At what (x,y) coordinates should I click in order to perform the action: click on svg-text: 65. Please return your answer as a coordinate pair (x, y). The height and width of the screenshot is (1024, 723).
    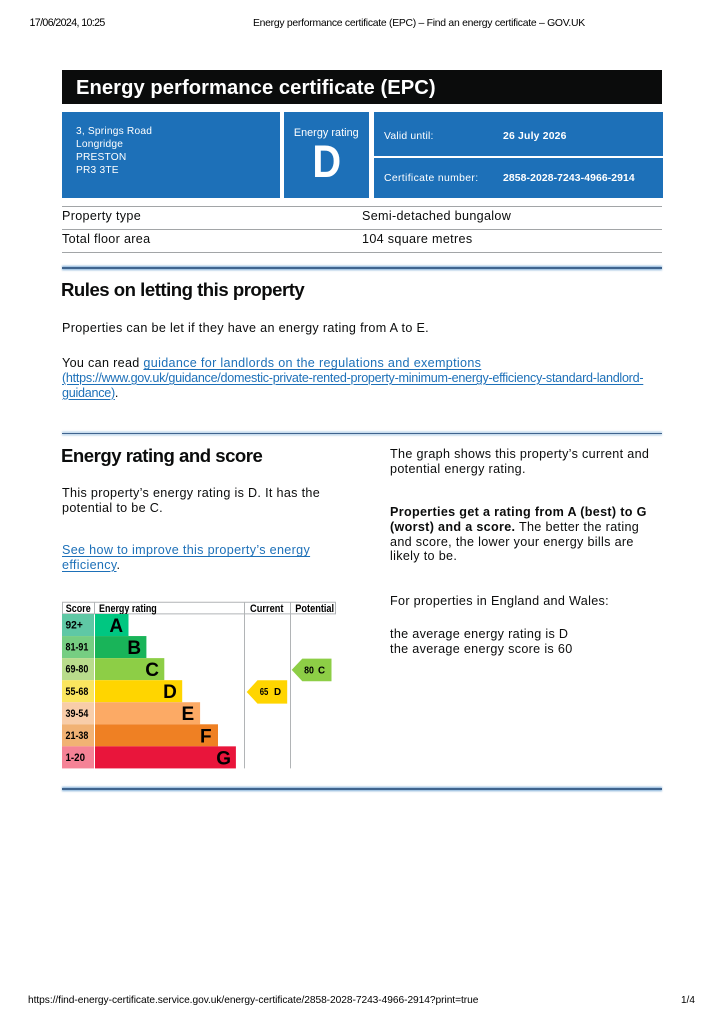
    Looking at the image, I should click on (264, 692).